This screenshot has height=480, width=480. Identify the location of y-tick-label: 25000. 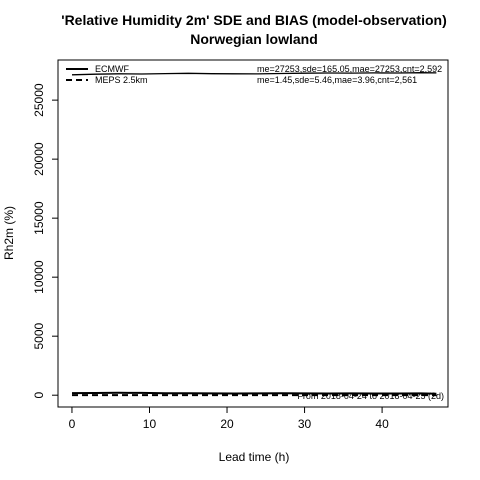
(39, 100).